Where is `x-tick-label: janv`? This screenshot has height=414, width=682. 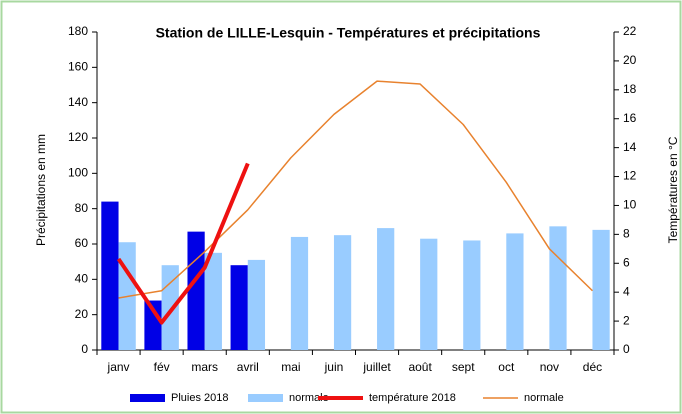 x-tick-label: janv is located at coordinates (118, 367).